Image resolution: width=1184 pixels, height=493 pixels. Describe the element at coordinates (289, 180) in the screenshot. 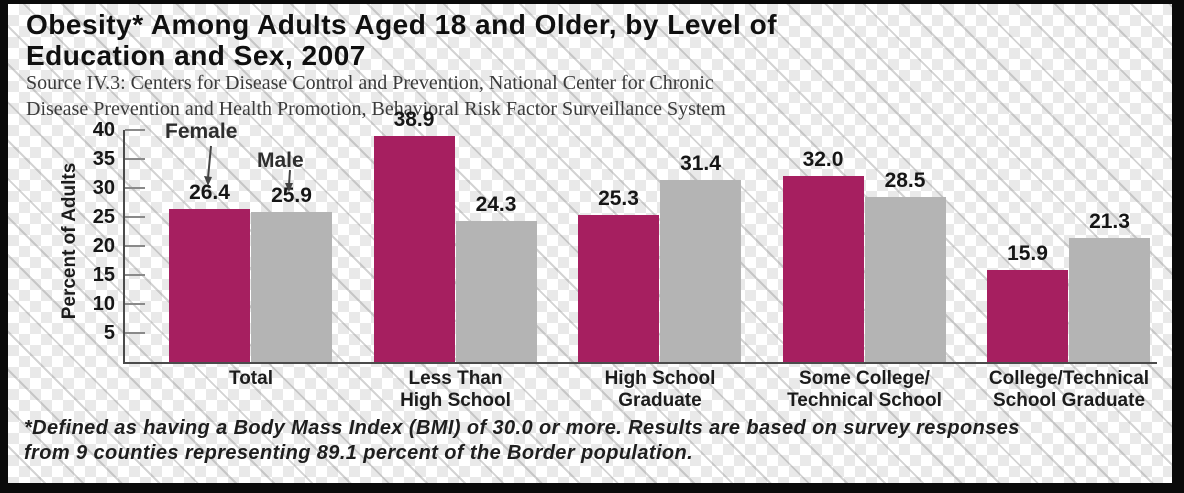

I see `male-arrow-icon` at that location.